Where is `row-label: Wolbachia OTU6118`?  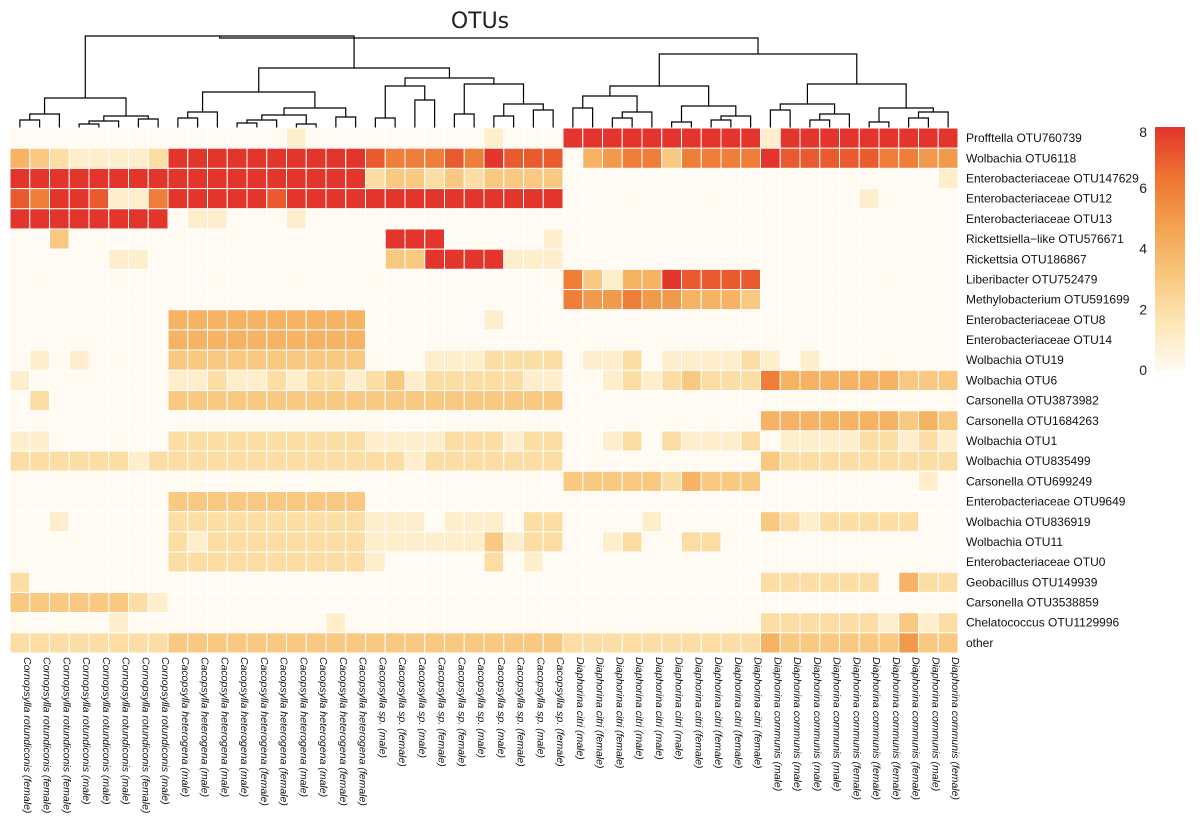
row-label: Wolbachia OTU6118 is located at coordinates (1021, 158).